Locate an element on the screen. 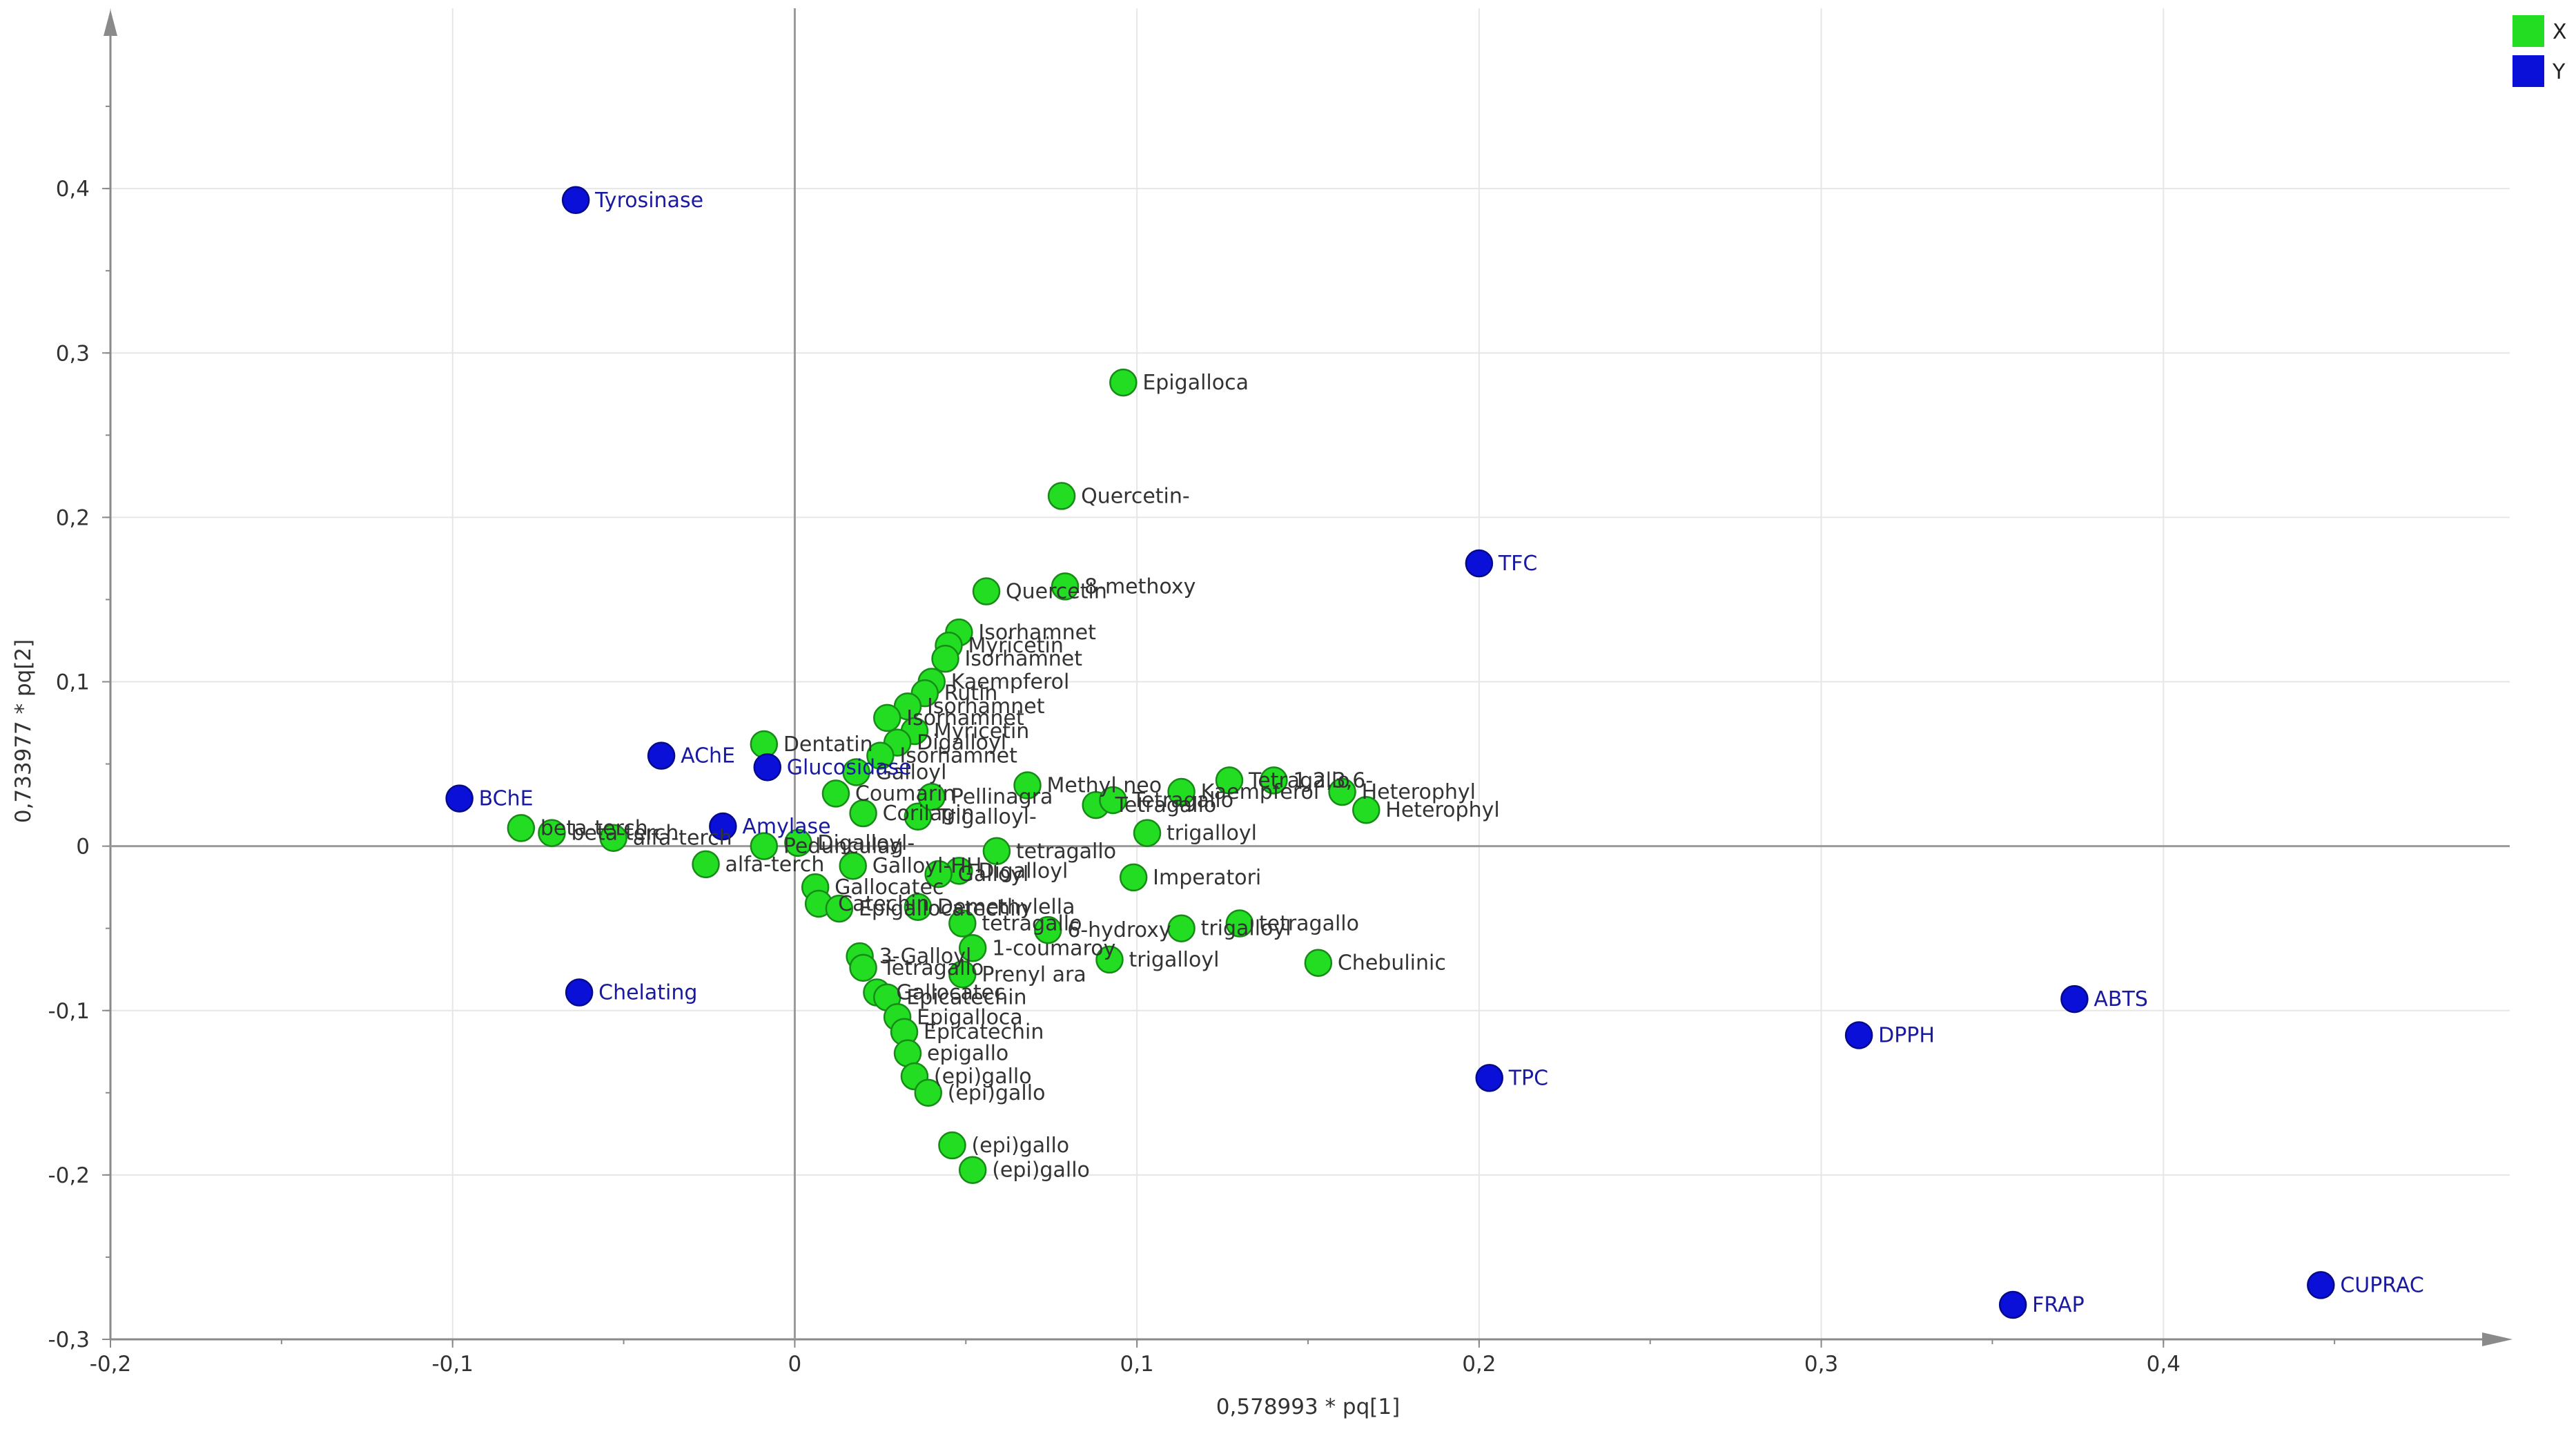 Image resolution: width=2576 pixels, height=1436 pixels. y-tick-label: 0,1 is located at coordinates (73, 682).